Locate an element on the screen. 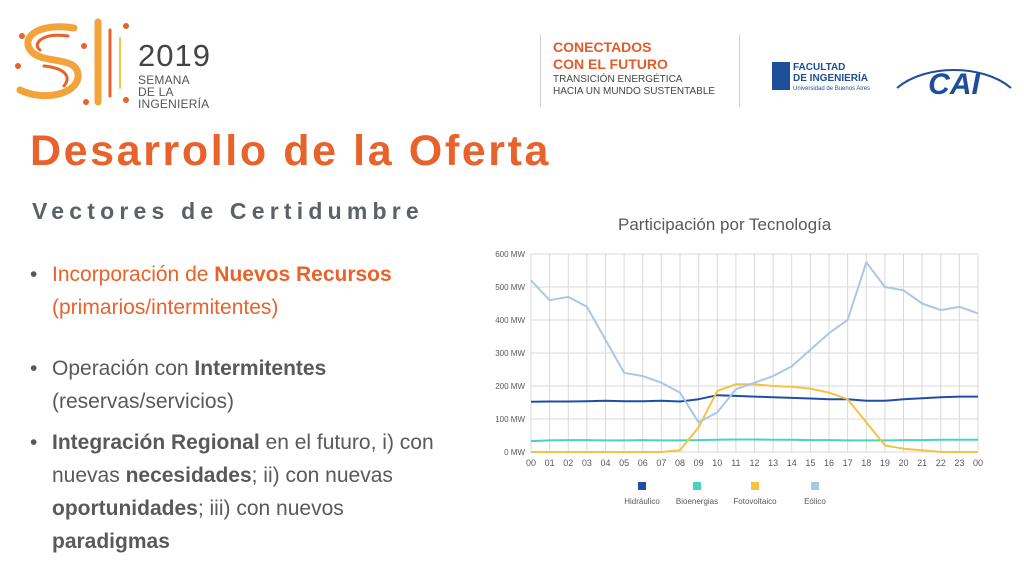 This screenshot has width=1024, height=576. x-tick-label: 11 is located at coordinates (735, 463).